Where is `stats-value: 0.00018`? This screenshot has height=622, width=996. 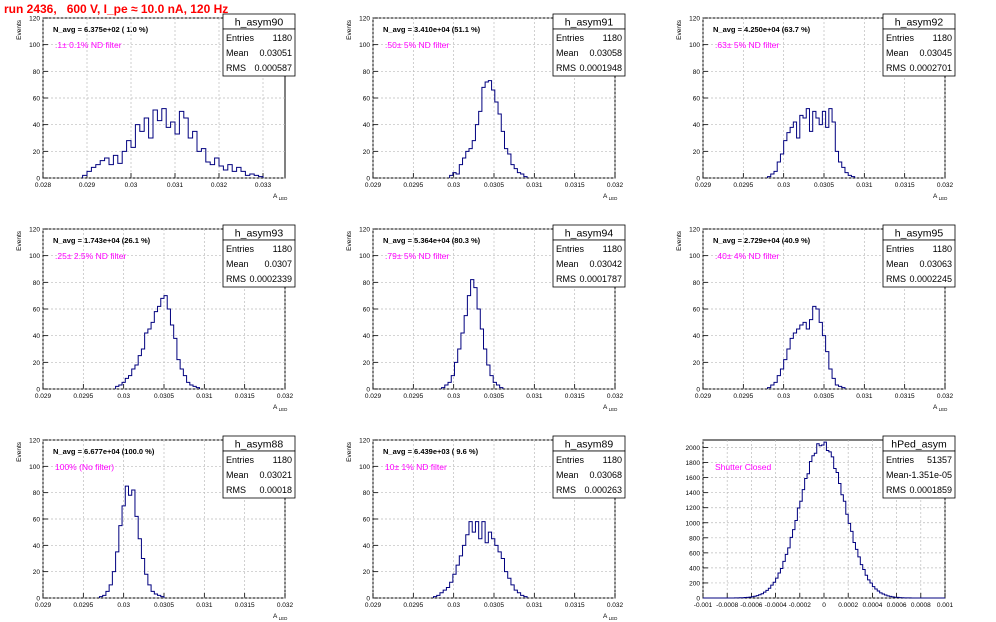
stats-value: 0.00018 is located at coordinates (275, 490).